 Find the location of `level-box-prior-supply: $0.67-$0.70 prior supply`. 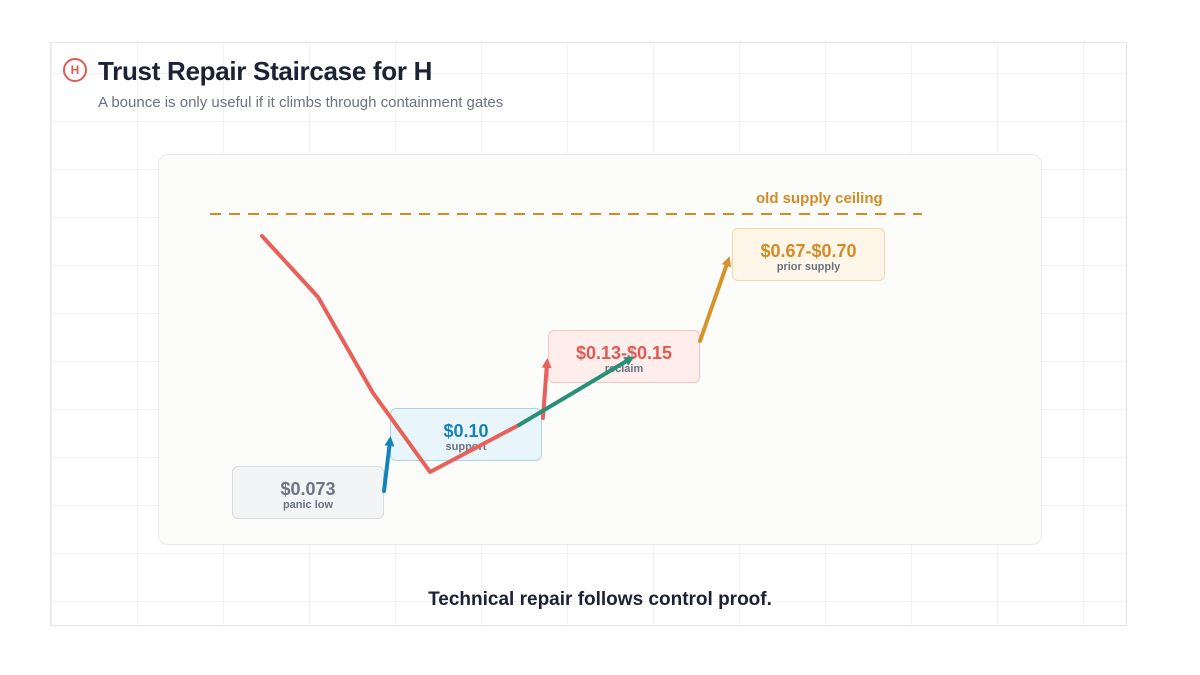

level-box-prior-supply: $0.67-$0.70 prior supply is located at coordinates (808, 254).